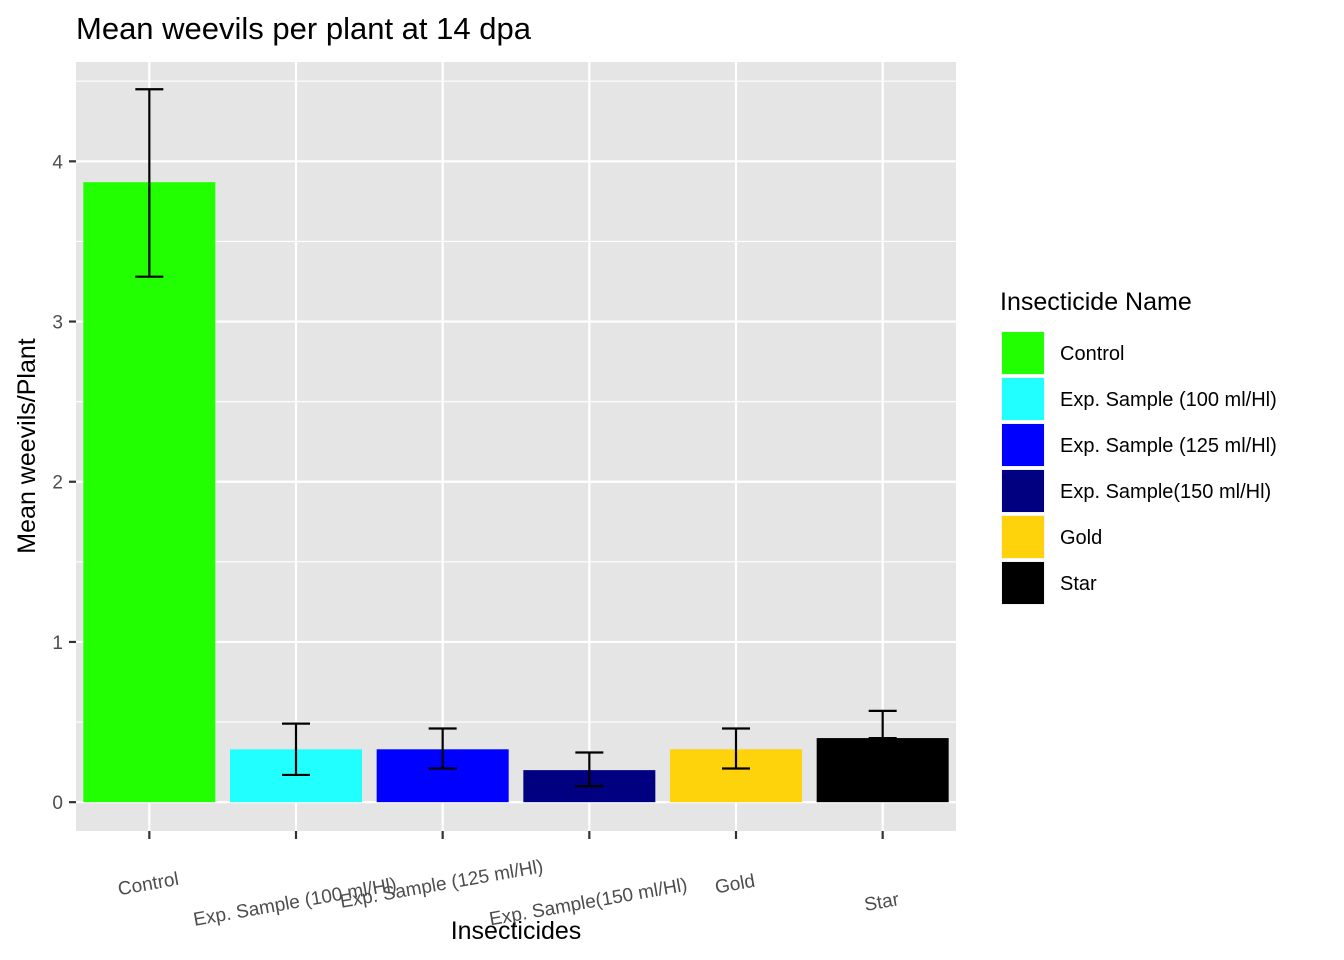 The width and height of the screenshot is (1344, 960). I want to click on y-tick-label: 0, so click(57, 803).